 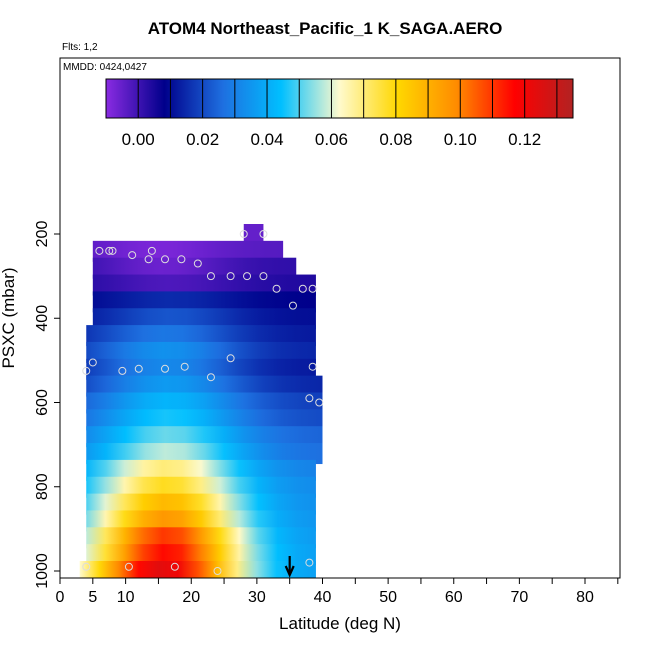 I want to click on colorbar-tick-label: 0.00, so click(x=138, y=139).